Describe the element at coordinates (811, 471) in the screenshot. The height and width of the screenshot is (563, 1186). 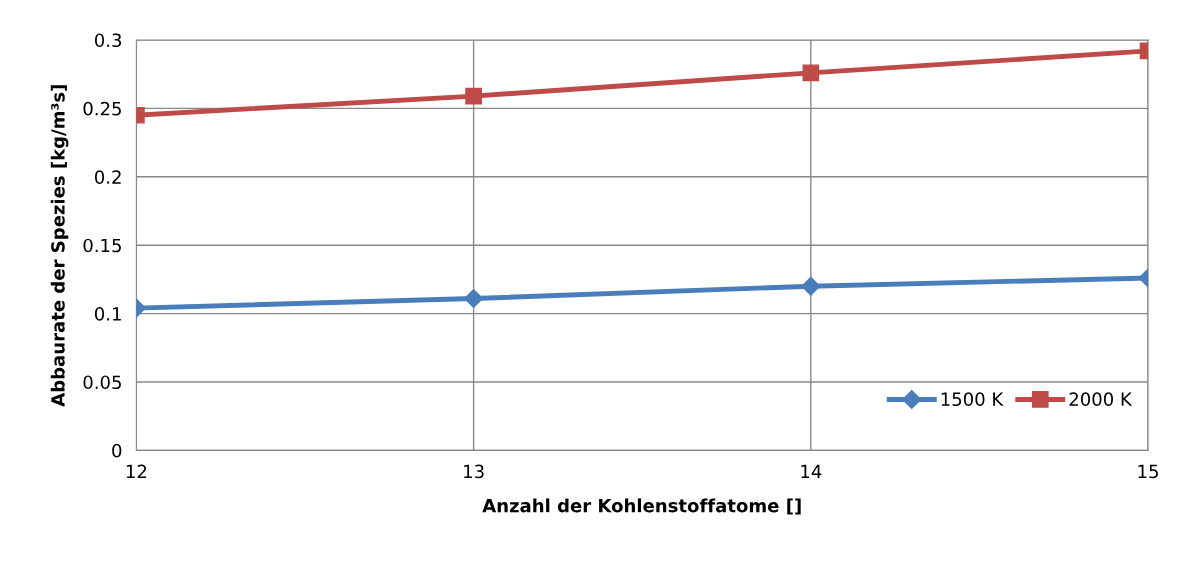
I see `x-tick-label: 14` at that location.